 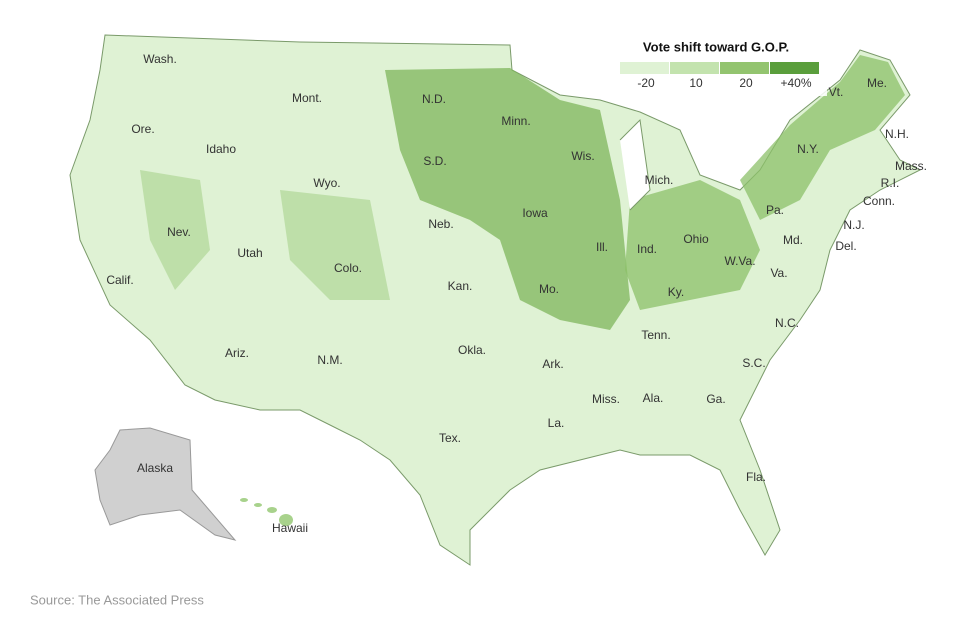 What do you see at coordinates (716, 46) in the screenshot?
I see `legend-title: Vote shift toward G.O.P.` at bounding box center [716, 46].